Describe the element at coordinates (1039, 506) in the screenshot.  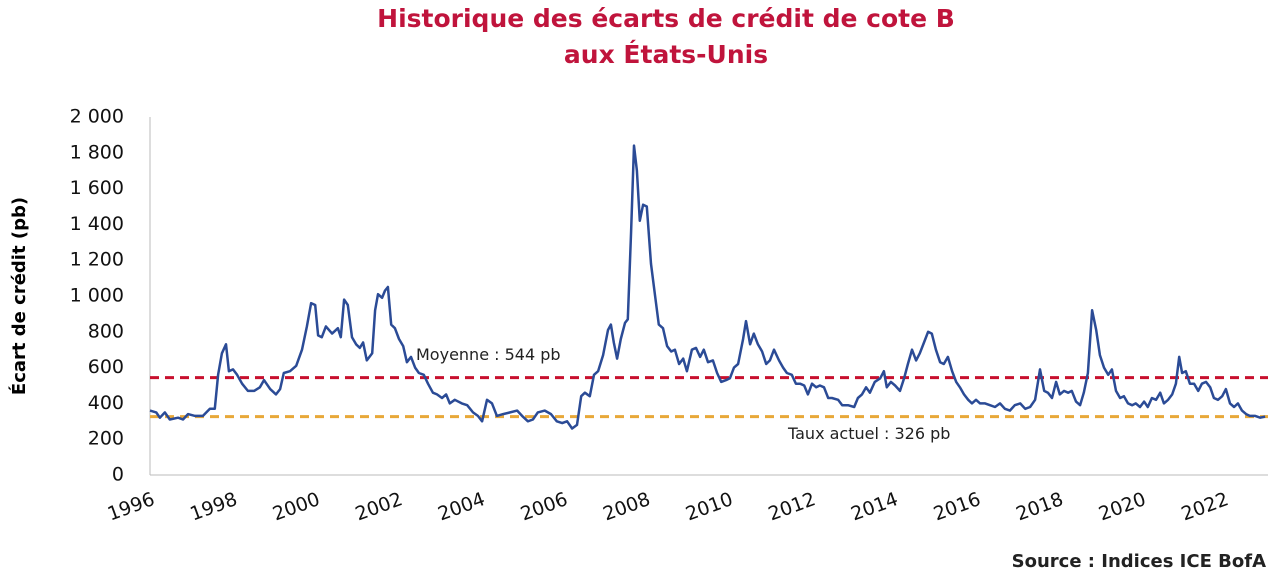
I see `x-tick-label: 2018` at that location.